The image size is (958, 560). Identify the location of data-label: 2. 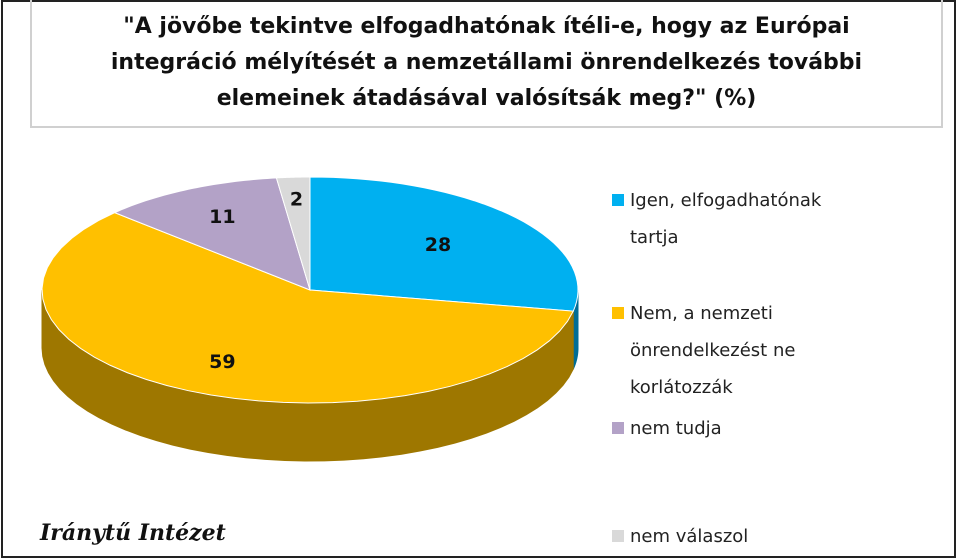
(296, 199).